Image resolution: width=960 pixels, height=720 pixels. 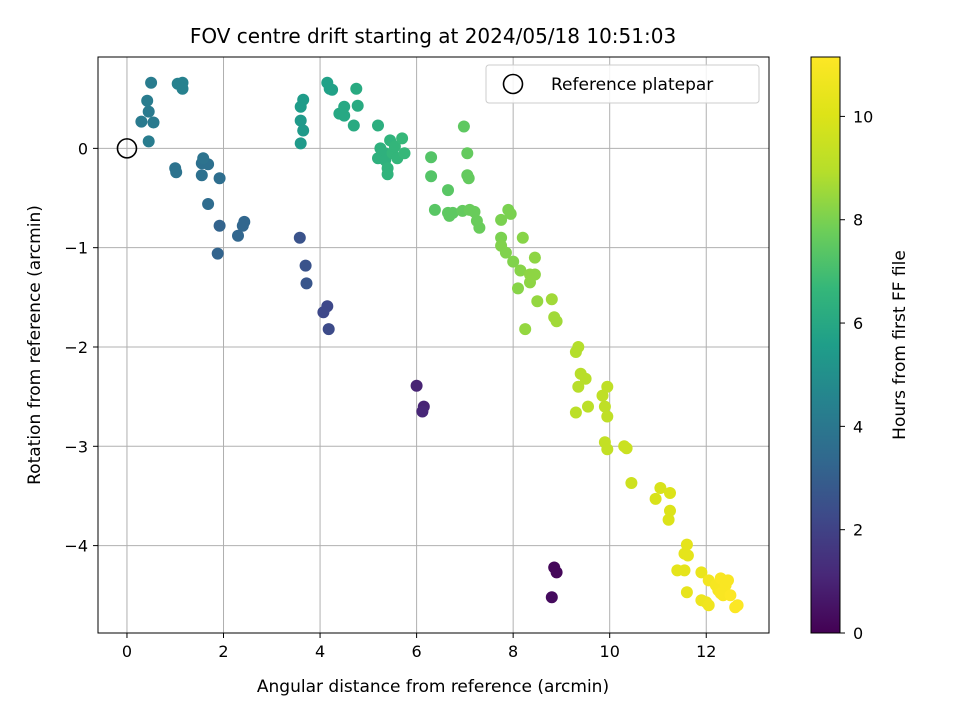 I want to click on legend: Reference platepar, so click(x=622, y=84).